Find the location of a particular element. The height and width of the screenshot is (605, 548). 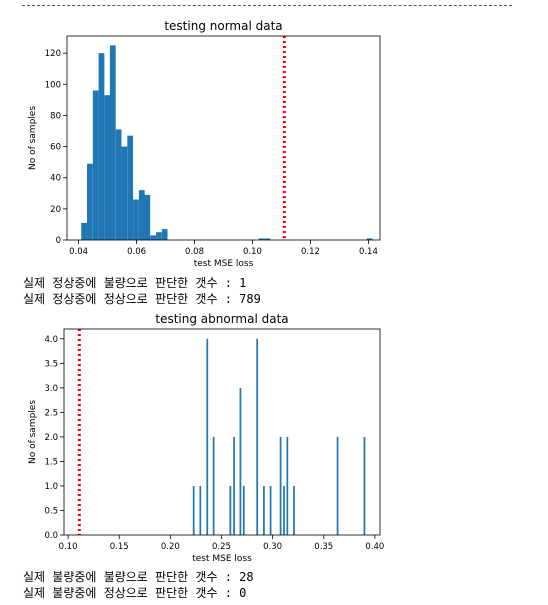

y-tick-label: 120 is located at coordinates (53, 54).